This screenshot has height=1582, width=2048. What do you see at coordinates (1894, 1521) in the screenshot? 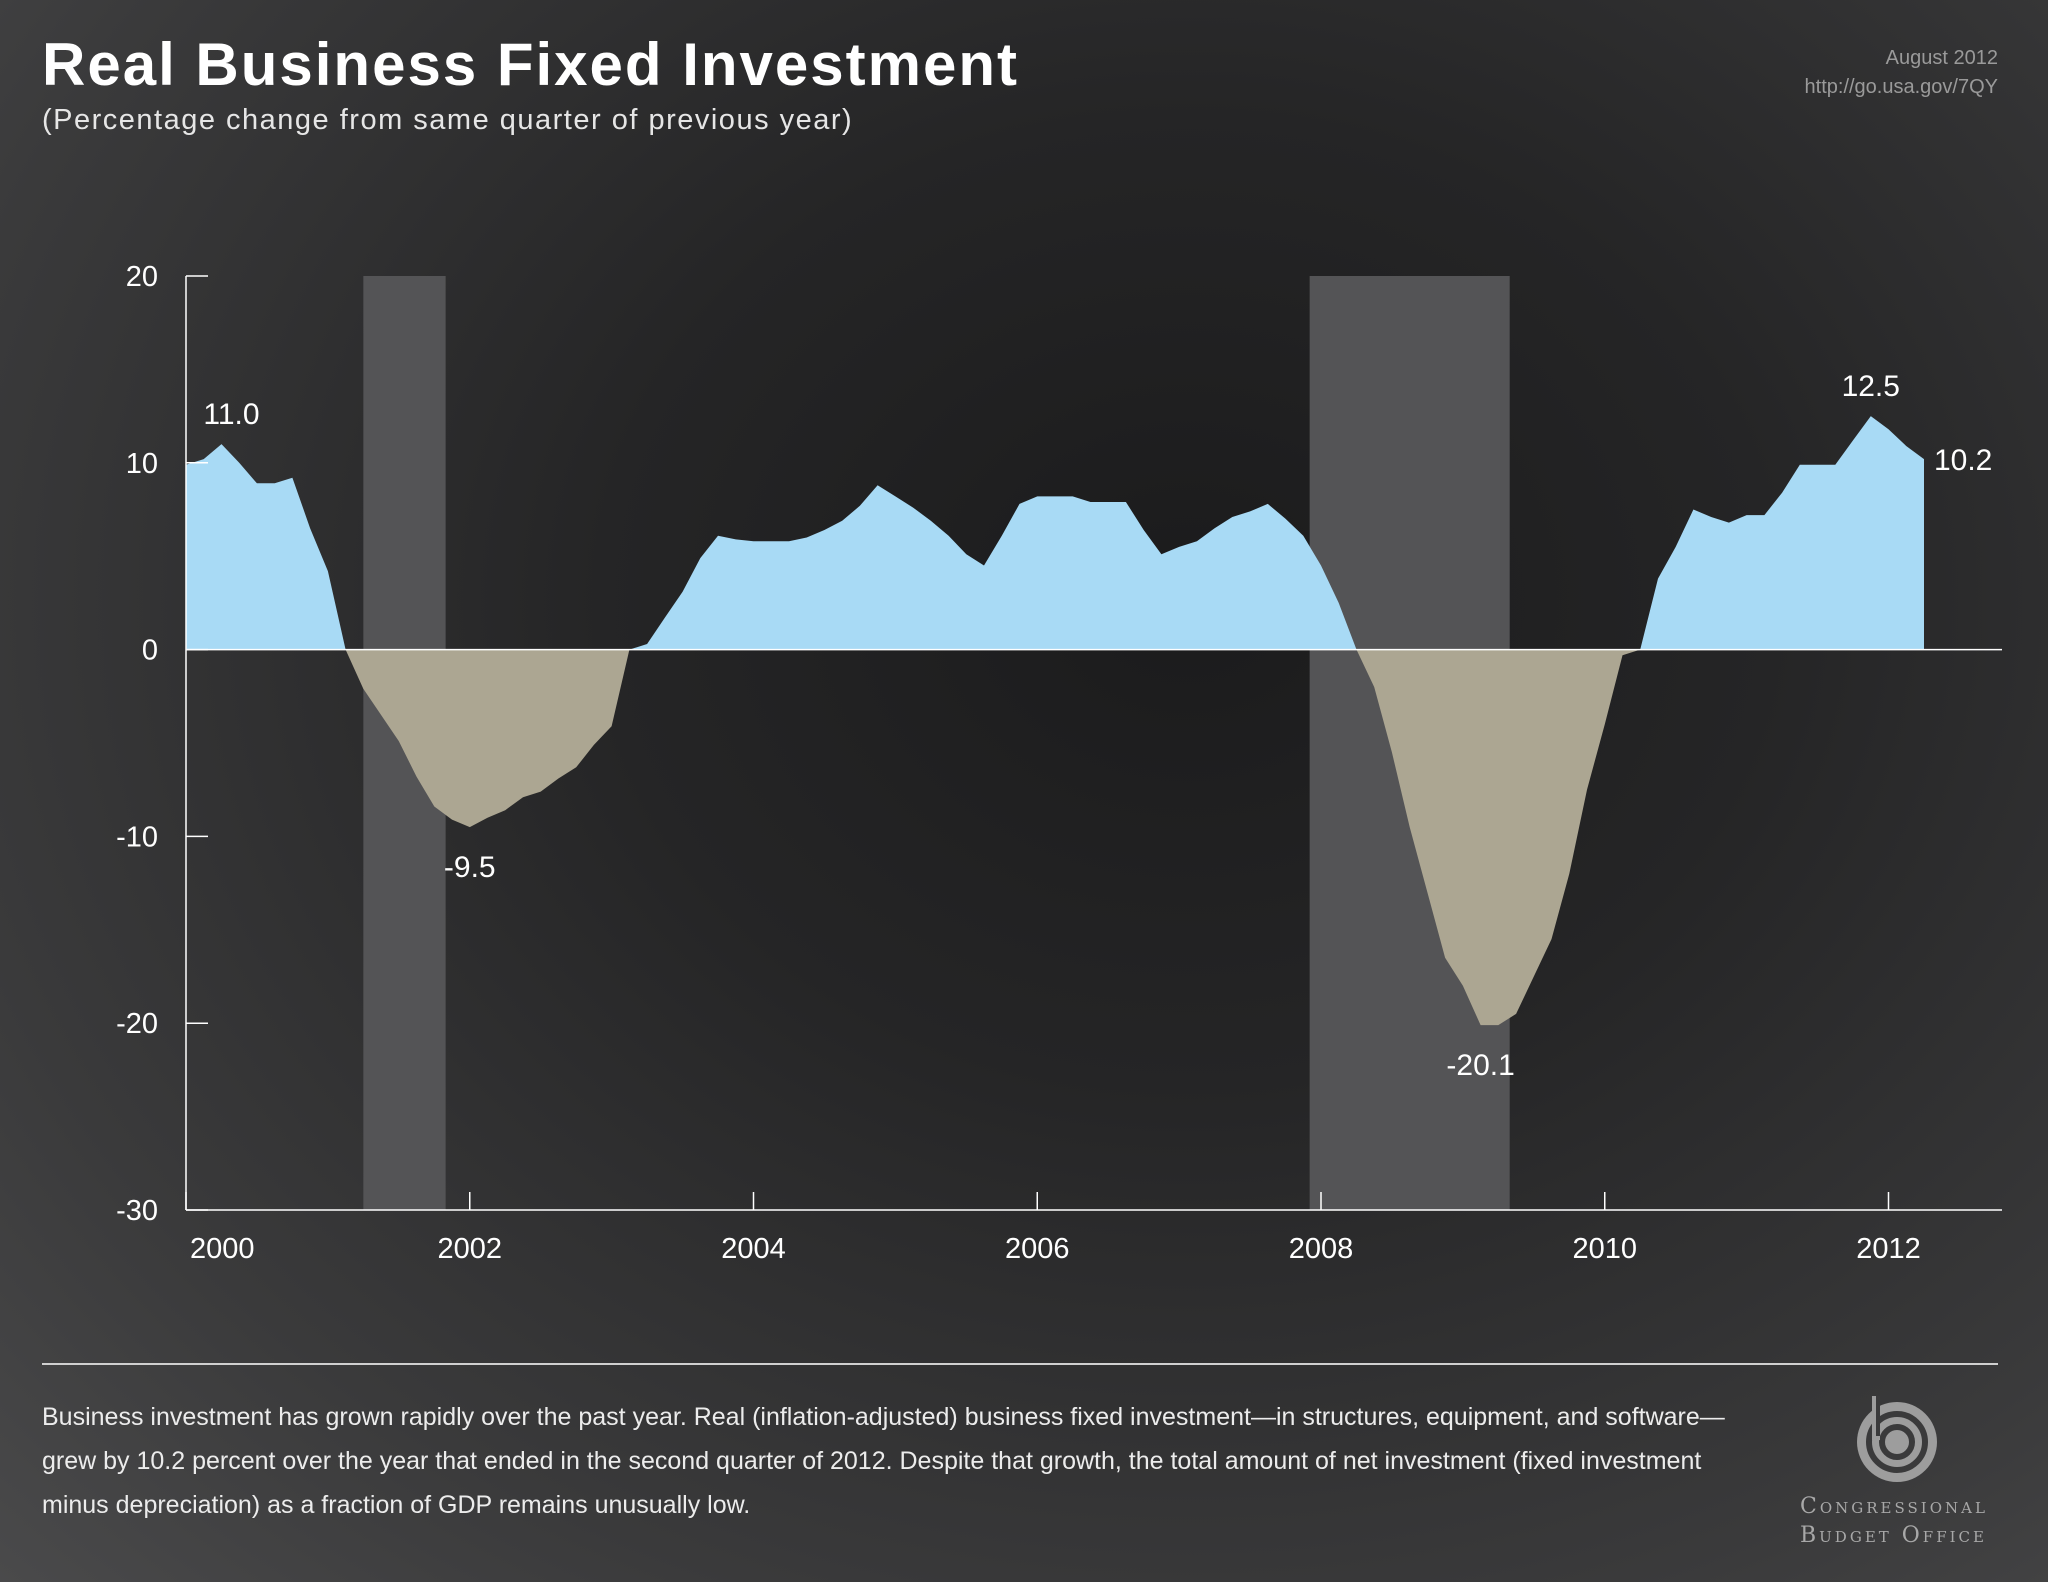
I see `cbo-wordmark: Congressional Budget Office` at bounding box center [1894, 1521].